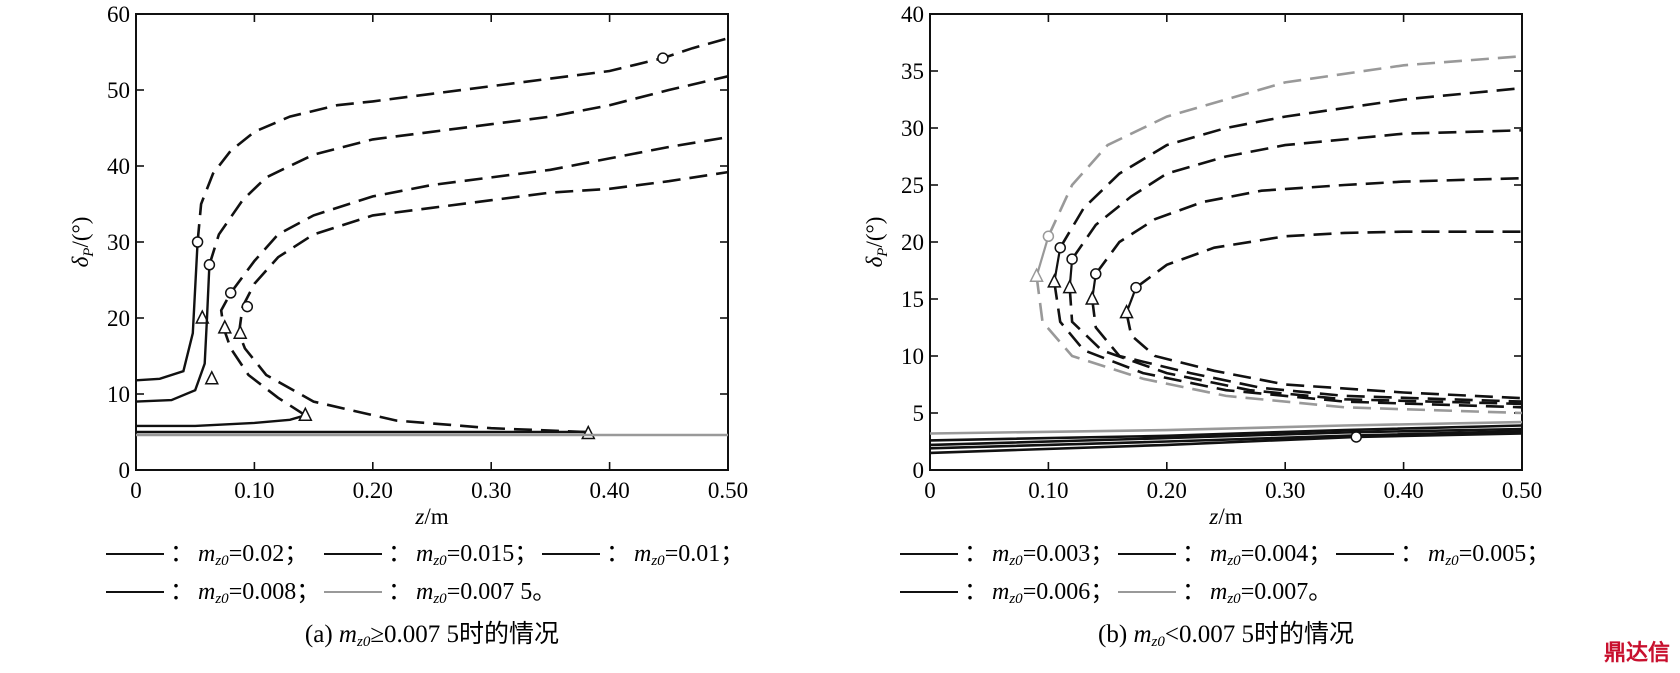 This screenshot has width=1680, height=673. What do you see at coordinates (239, 555) in the screenshot?
I see `legend-entry: ： mz0=0.02；` at bounding box center [239, 555].